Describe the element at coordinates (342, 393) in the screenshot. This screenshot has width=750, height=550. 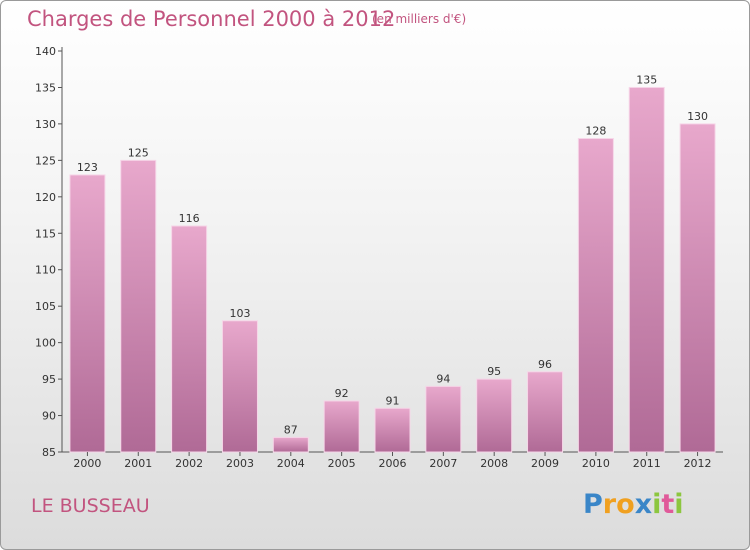
I see `bar-value-label: 92` at that location.